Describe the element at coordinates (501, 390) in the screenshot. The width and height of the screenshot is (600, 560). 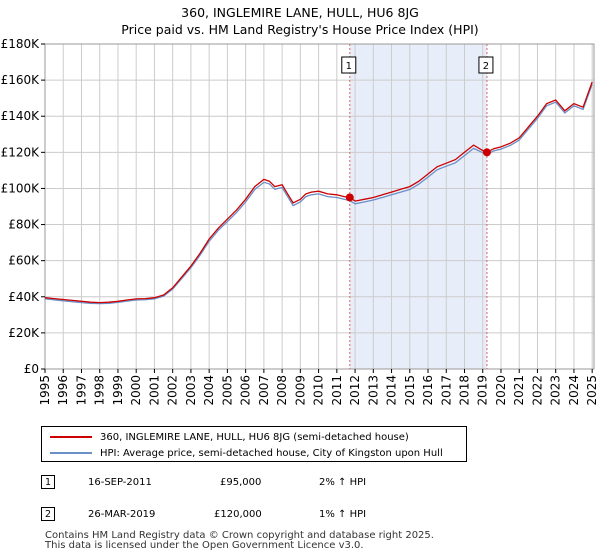
I see `x-tick-label: 2020` at that location.